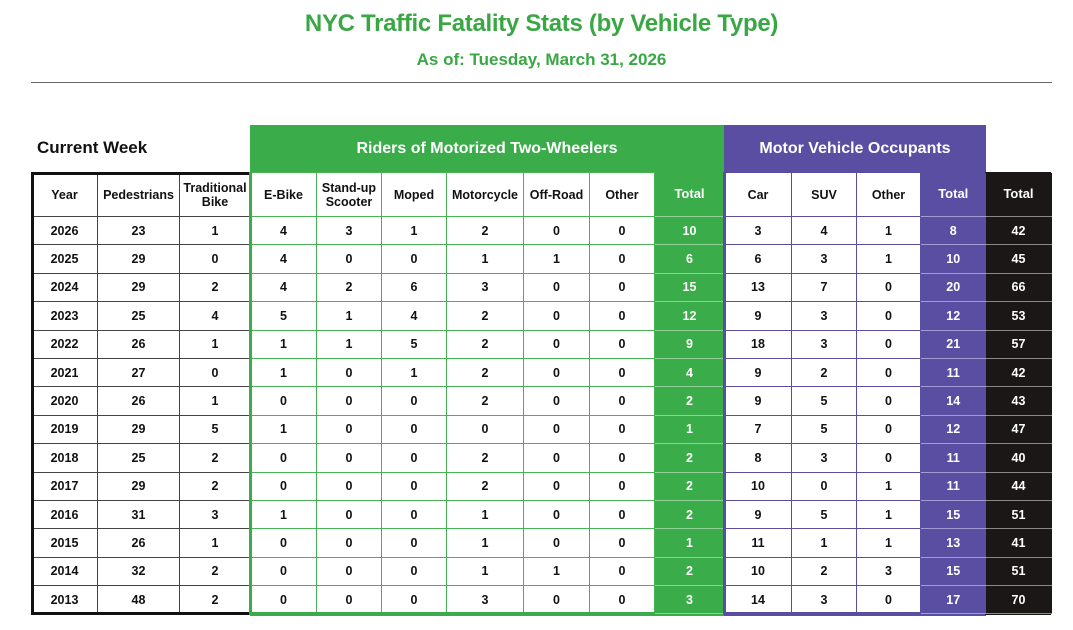  I want to click on cell-motorcycle: 0, so click(485, 429).